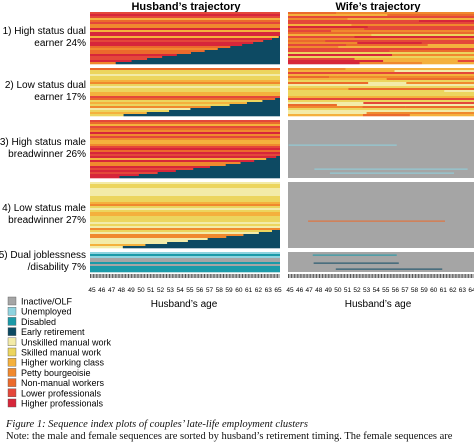  What do you see at coordinates (381, 215) in the screenshot?
I see `wife-panel-bg` at bounding box center [381, 215].